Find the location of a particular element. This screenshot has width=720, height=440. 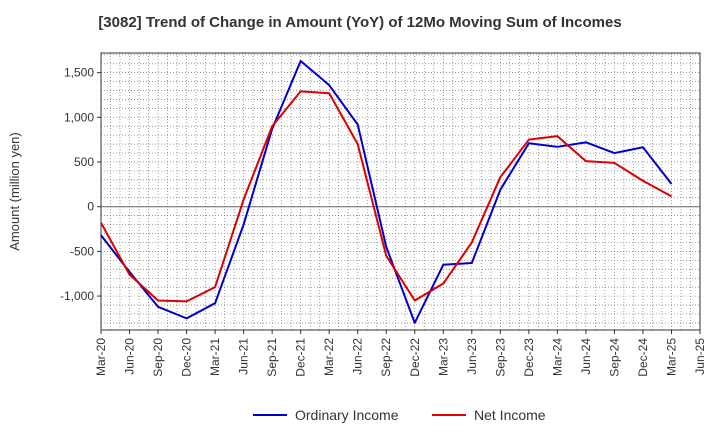

x-tick-label: Sep-22 is located at coordinates (386, 357).